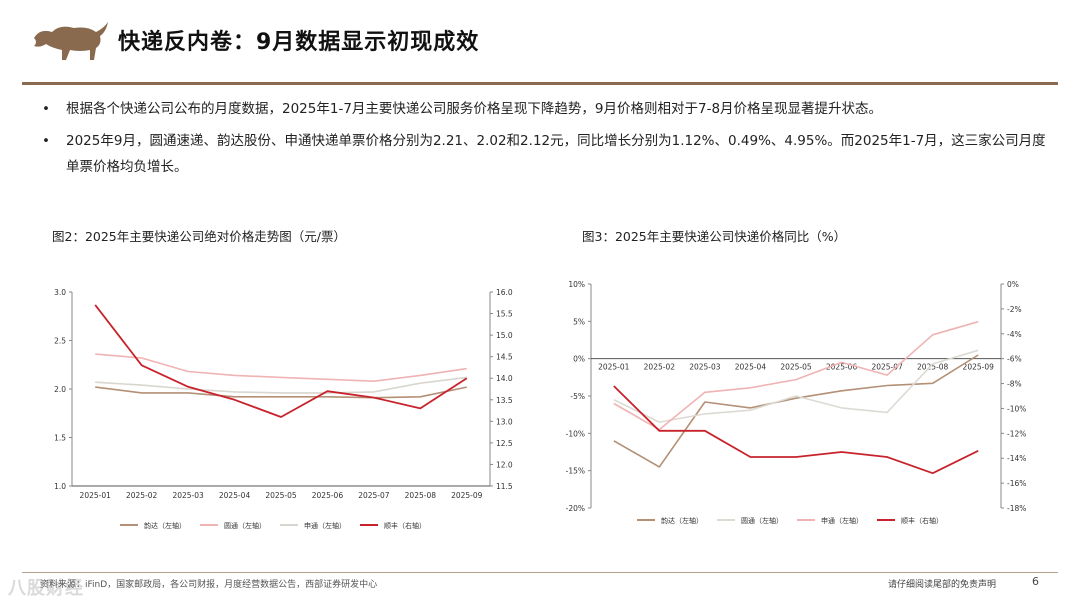 The height and width of the screenshot is (607, 1080). What do you see at coordinates (942, 585) in the screenshot?
I see `disclaimer-note: 请仔细阅读尾部的免责声明` at bounding box center [942, 585].